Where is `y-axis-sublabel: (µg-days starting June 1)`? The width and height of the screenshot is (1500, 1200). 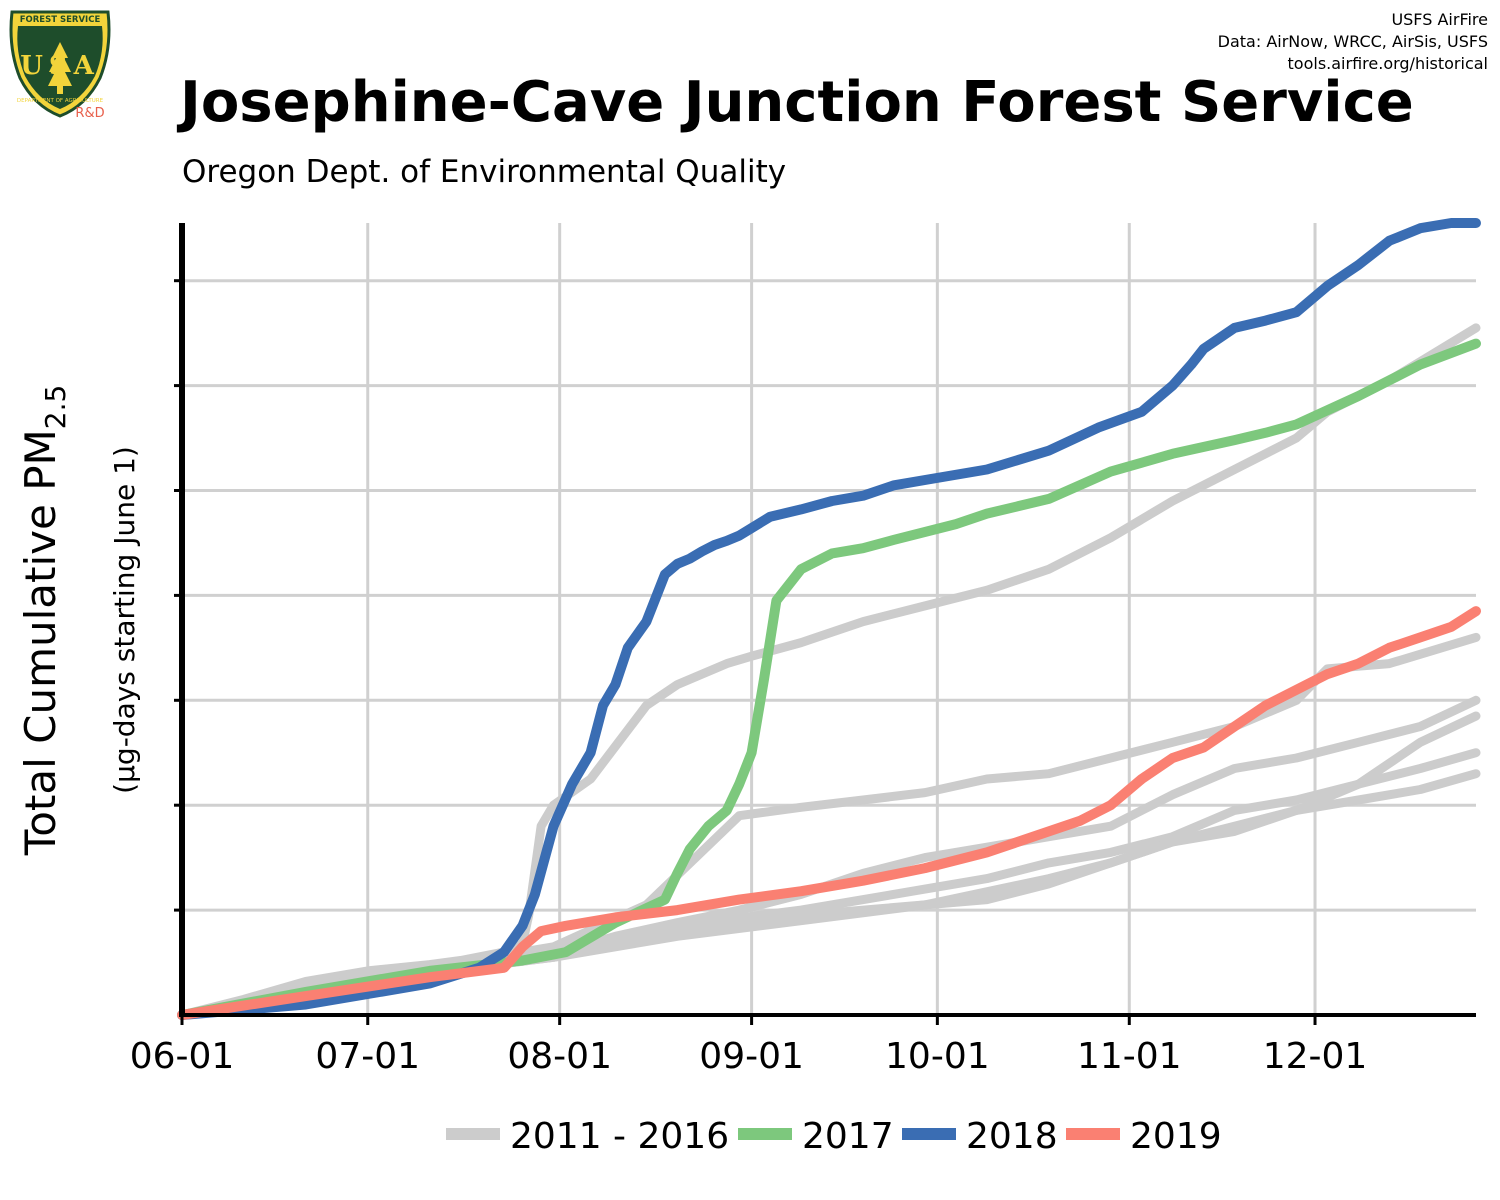 y-axis-sublabel: (µg-days starting June 1) is located at coordinates (124, 620).